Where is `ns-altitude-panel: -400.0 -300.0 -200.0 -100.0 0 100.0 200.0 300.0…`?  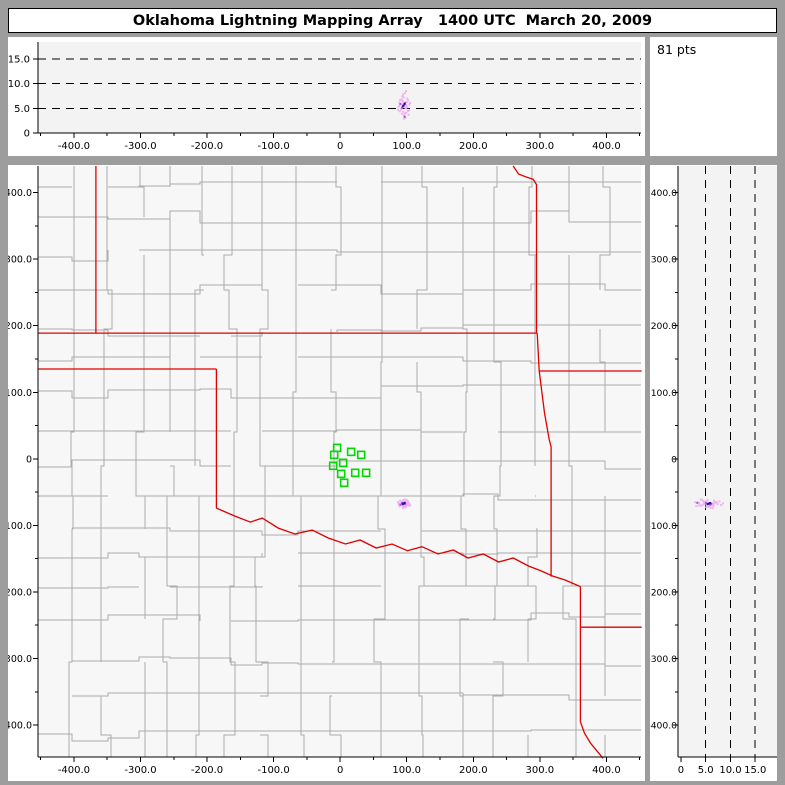 ns-altitude-panel: -400.0 -300.0 -200.0 -100.0 0 100.0 200.0 300.0… is located at coordinates (713, 473).